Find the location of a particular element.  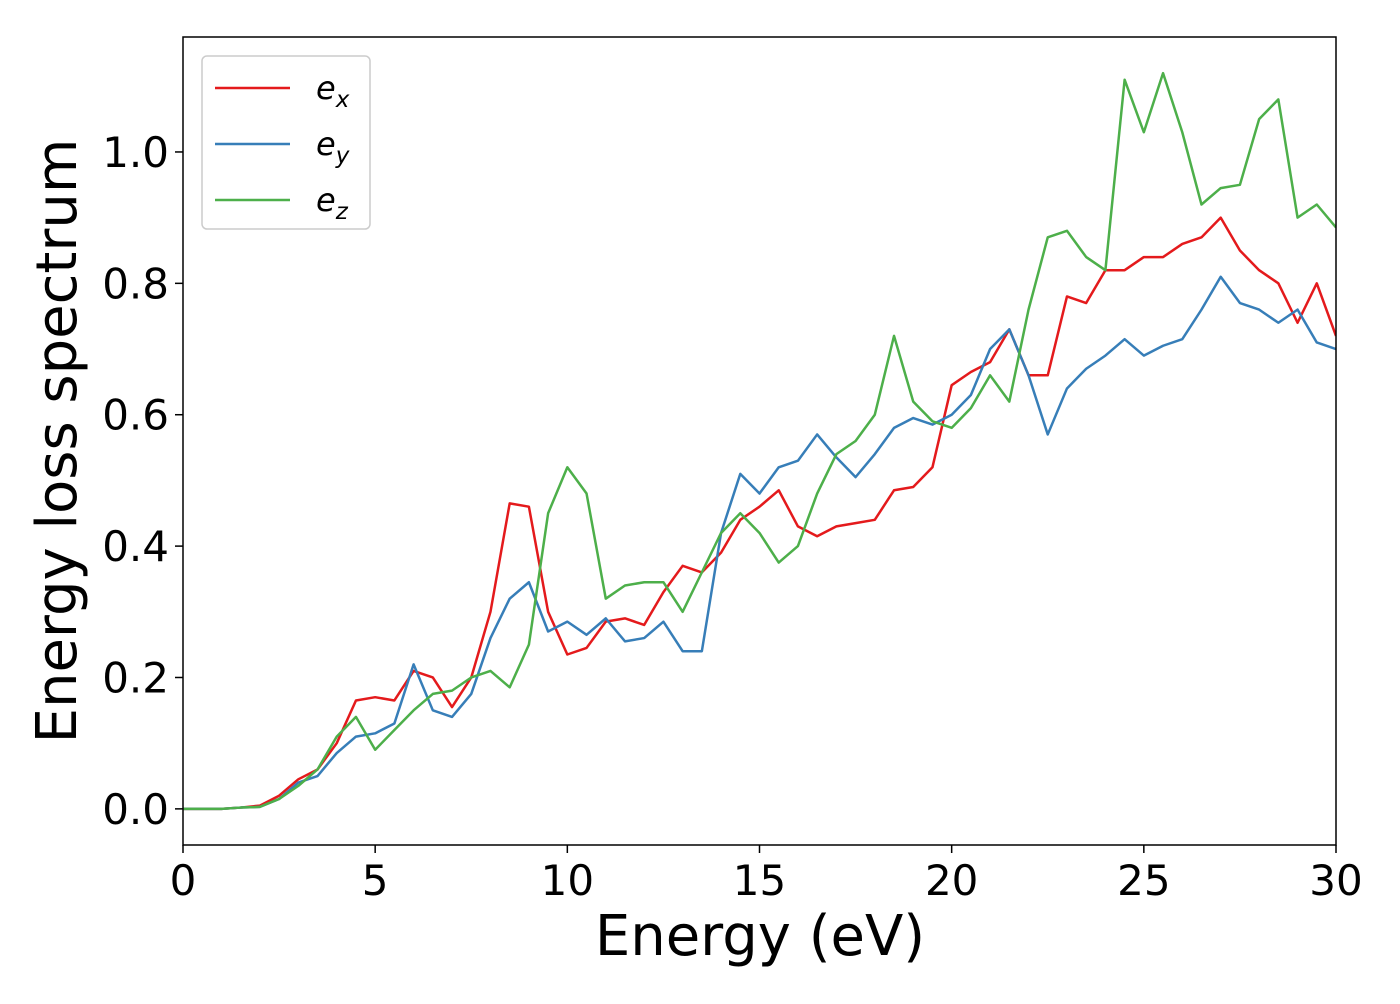

y-tick-label: 1.0 is located at coordinates (135, 152).